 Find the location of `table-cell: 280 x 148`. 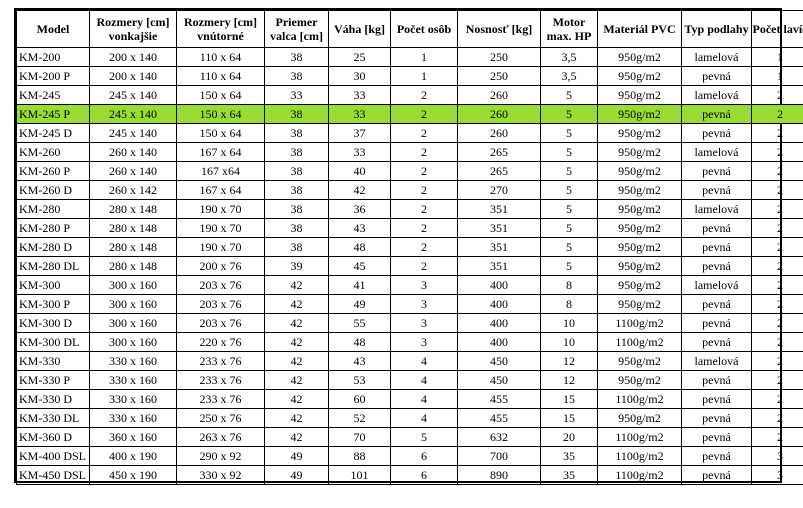

table-cell: 280 x 148 is located at coordinates (133, 266).